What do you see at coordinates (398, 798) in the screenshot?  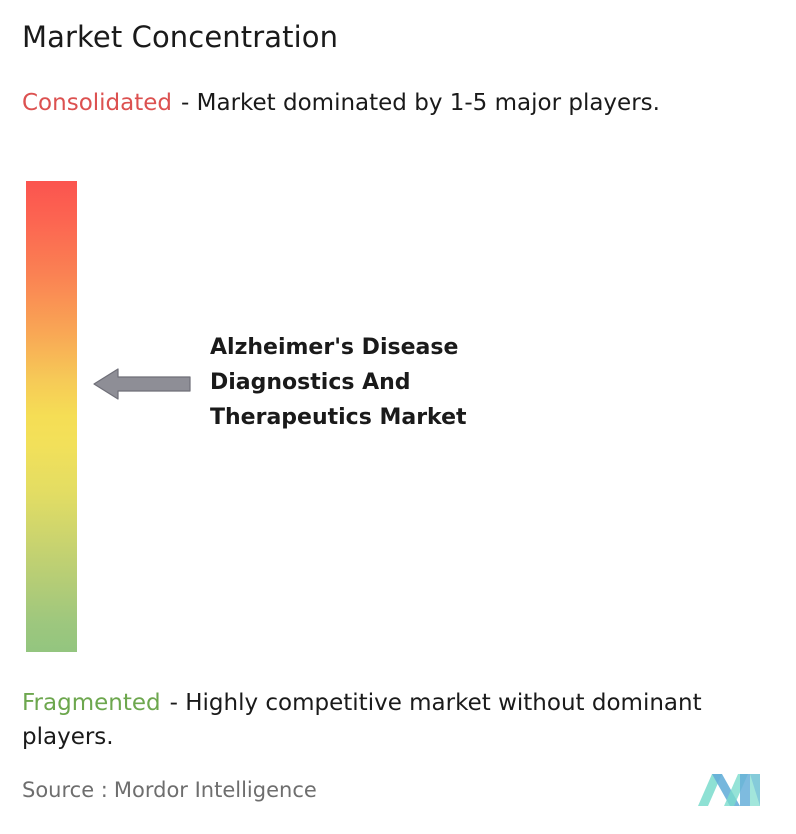 I see `footer: Source : Mordor Intelligence` at bounding box center [398, 798].